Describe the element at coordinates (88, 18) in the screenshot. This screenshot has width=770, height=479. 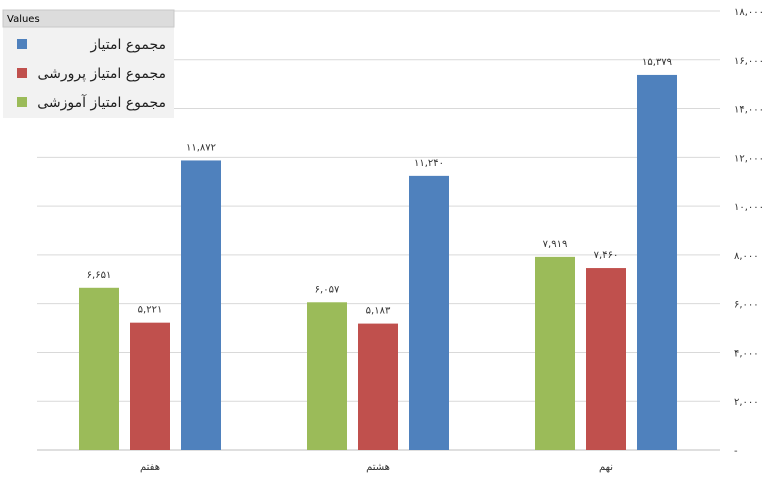
I see `legend-header` at that location.